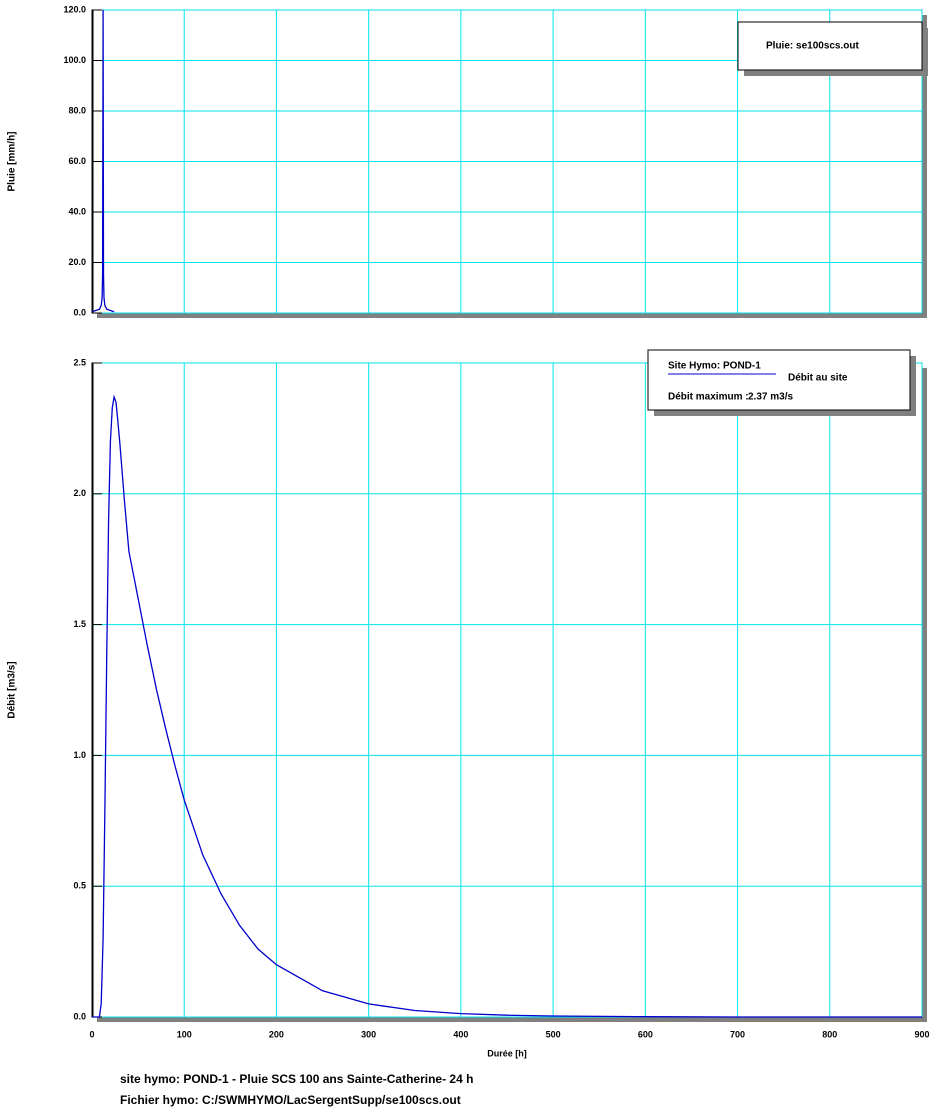  I want to click on y-tick-label: 0.5, so click(79, 886).